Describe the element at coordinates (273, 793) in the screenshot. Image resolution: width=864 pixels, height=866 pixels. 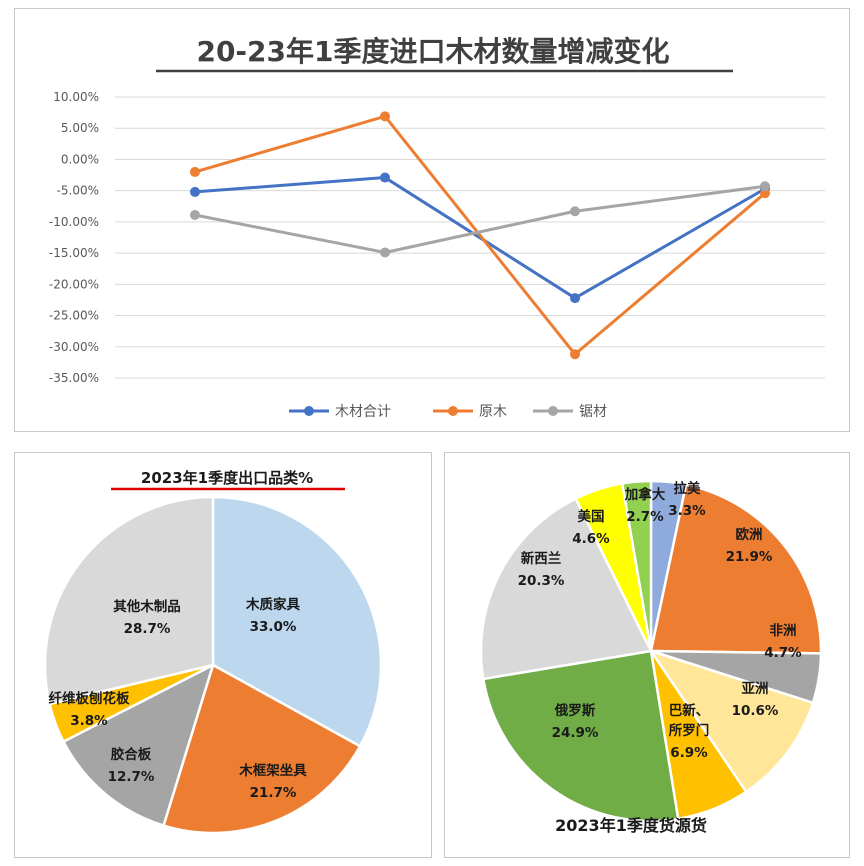
I see `slice-value-label: 21.7%` at that location.